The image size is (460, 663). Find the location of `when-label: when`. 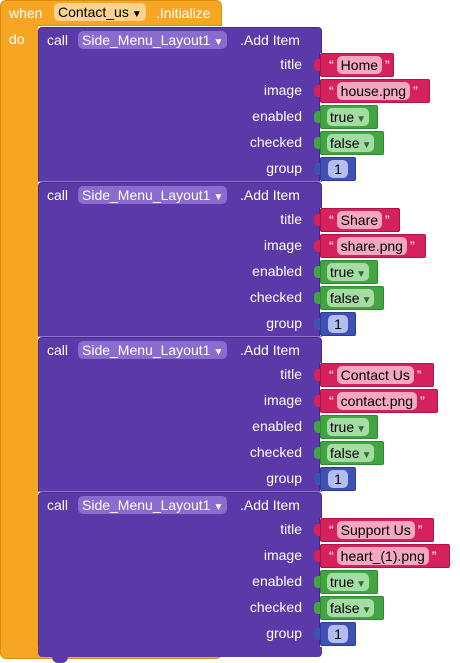

when-label: when is located at coordinates (26, 13).